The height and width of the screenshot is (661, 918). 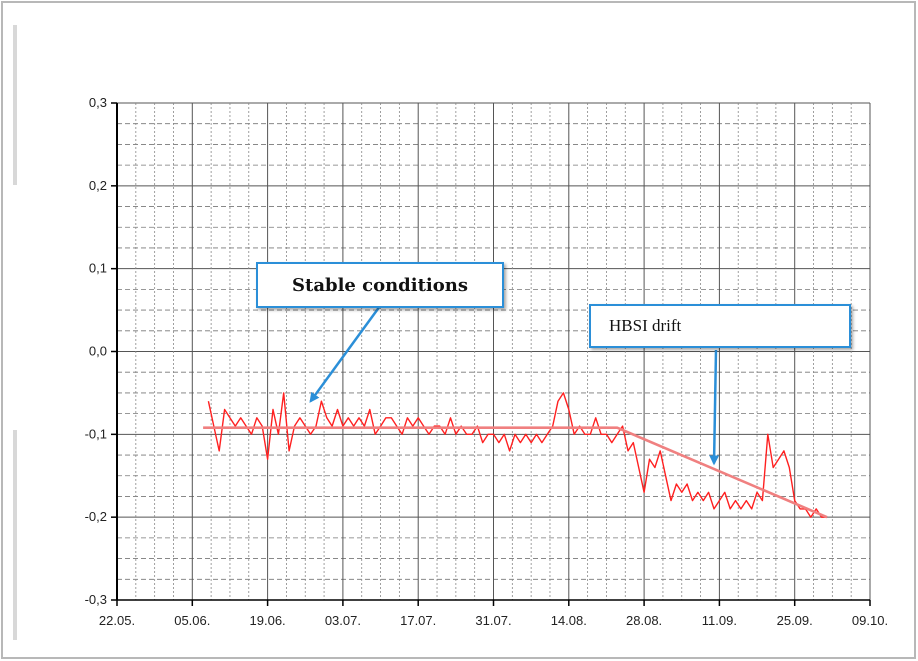 I want to click on annotation-stable-conditions: Stable conditions, so click(x=380, y=285).